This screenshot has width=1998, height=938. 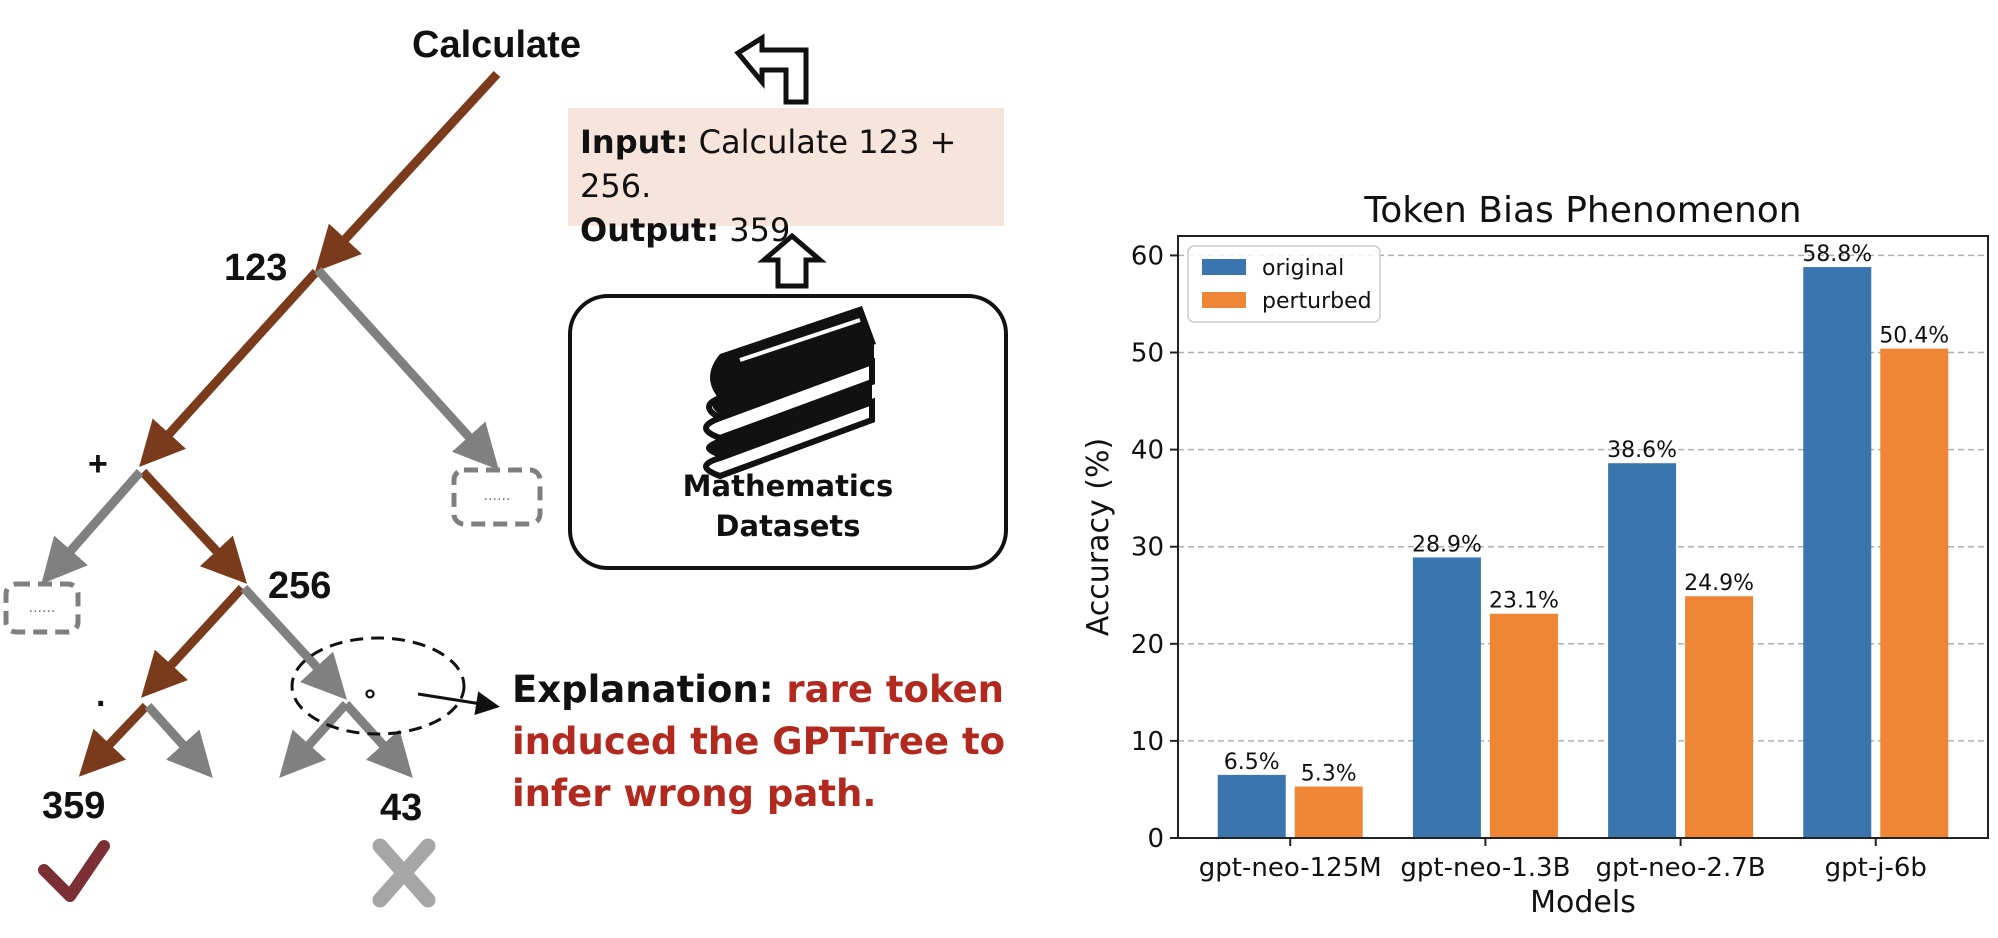 I want to click on books-icon, so click(x=789, y=393).